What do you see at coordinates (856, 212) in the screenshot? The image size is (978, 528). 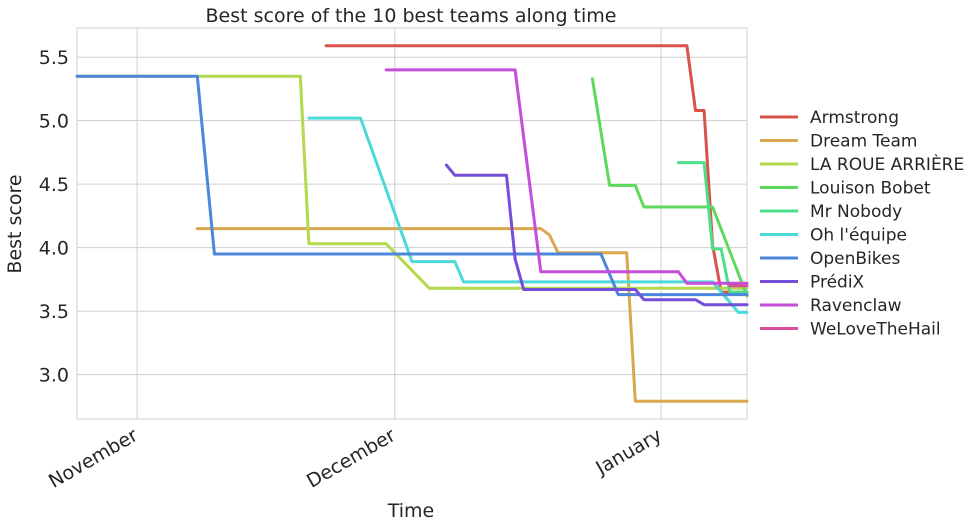 I see `legend-label-mr-nobody: Mr Nobody` at bounding box center [856, 212].